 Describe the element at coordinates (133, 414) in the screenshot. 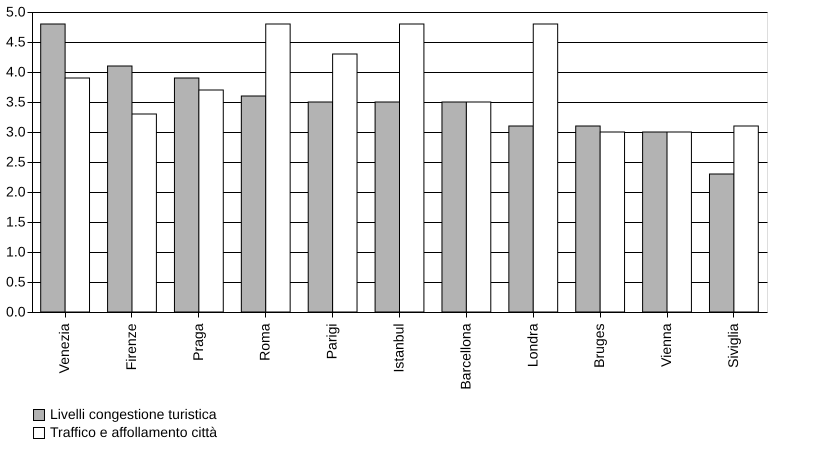

I see `legend-label: Livelli congestione turistica` at that location.